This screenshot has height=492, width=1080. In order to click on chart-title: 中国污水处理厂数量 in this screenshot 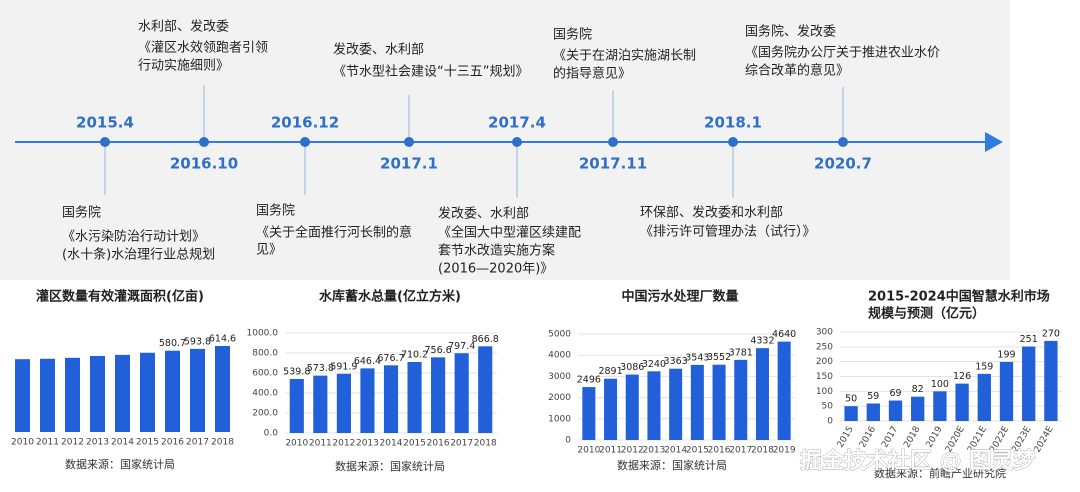, I will do `click(679, 297)`.